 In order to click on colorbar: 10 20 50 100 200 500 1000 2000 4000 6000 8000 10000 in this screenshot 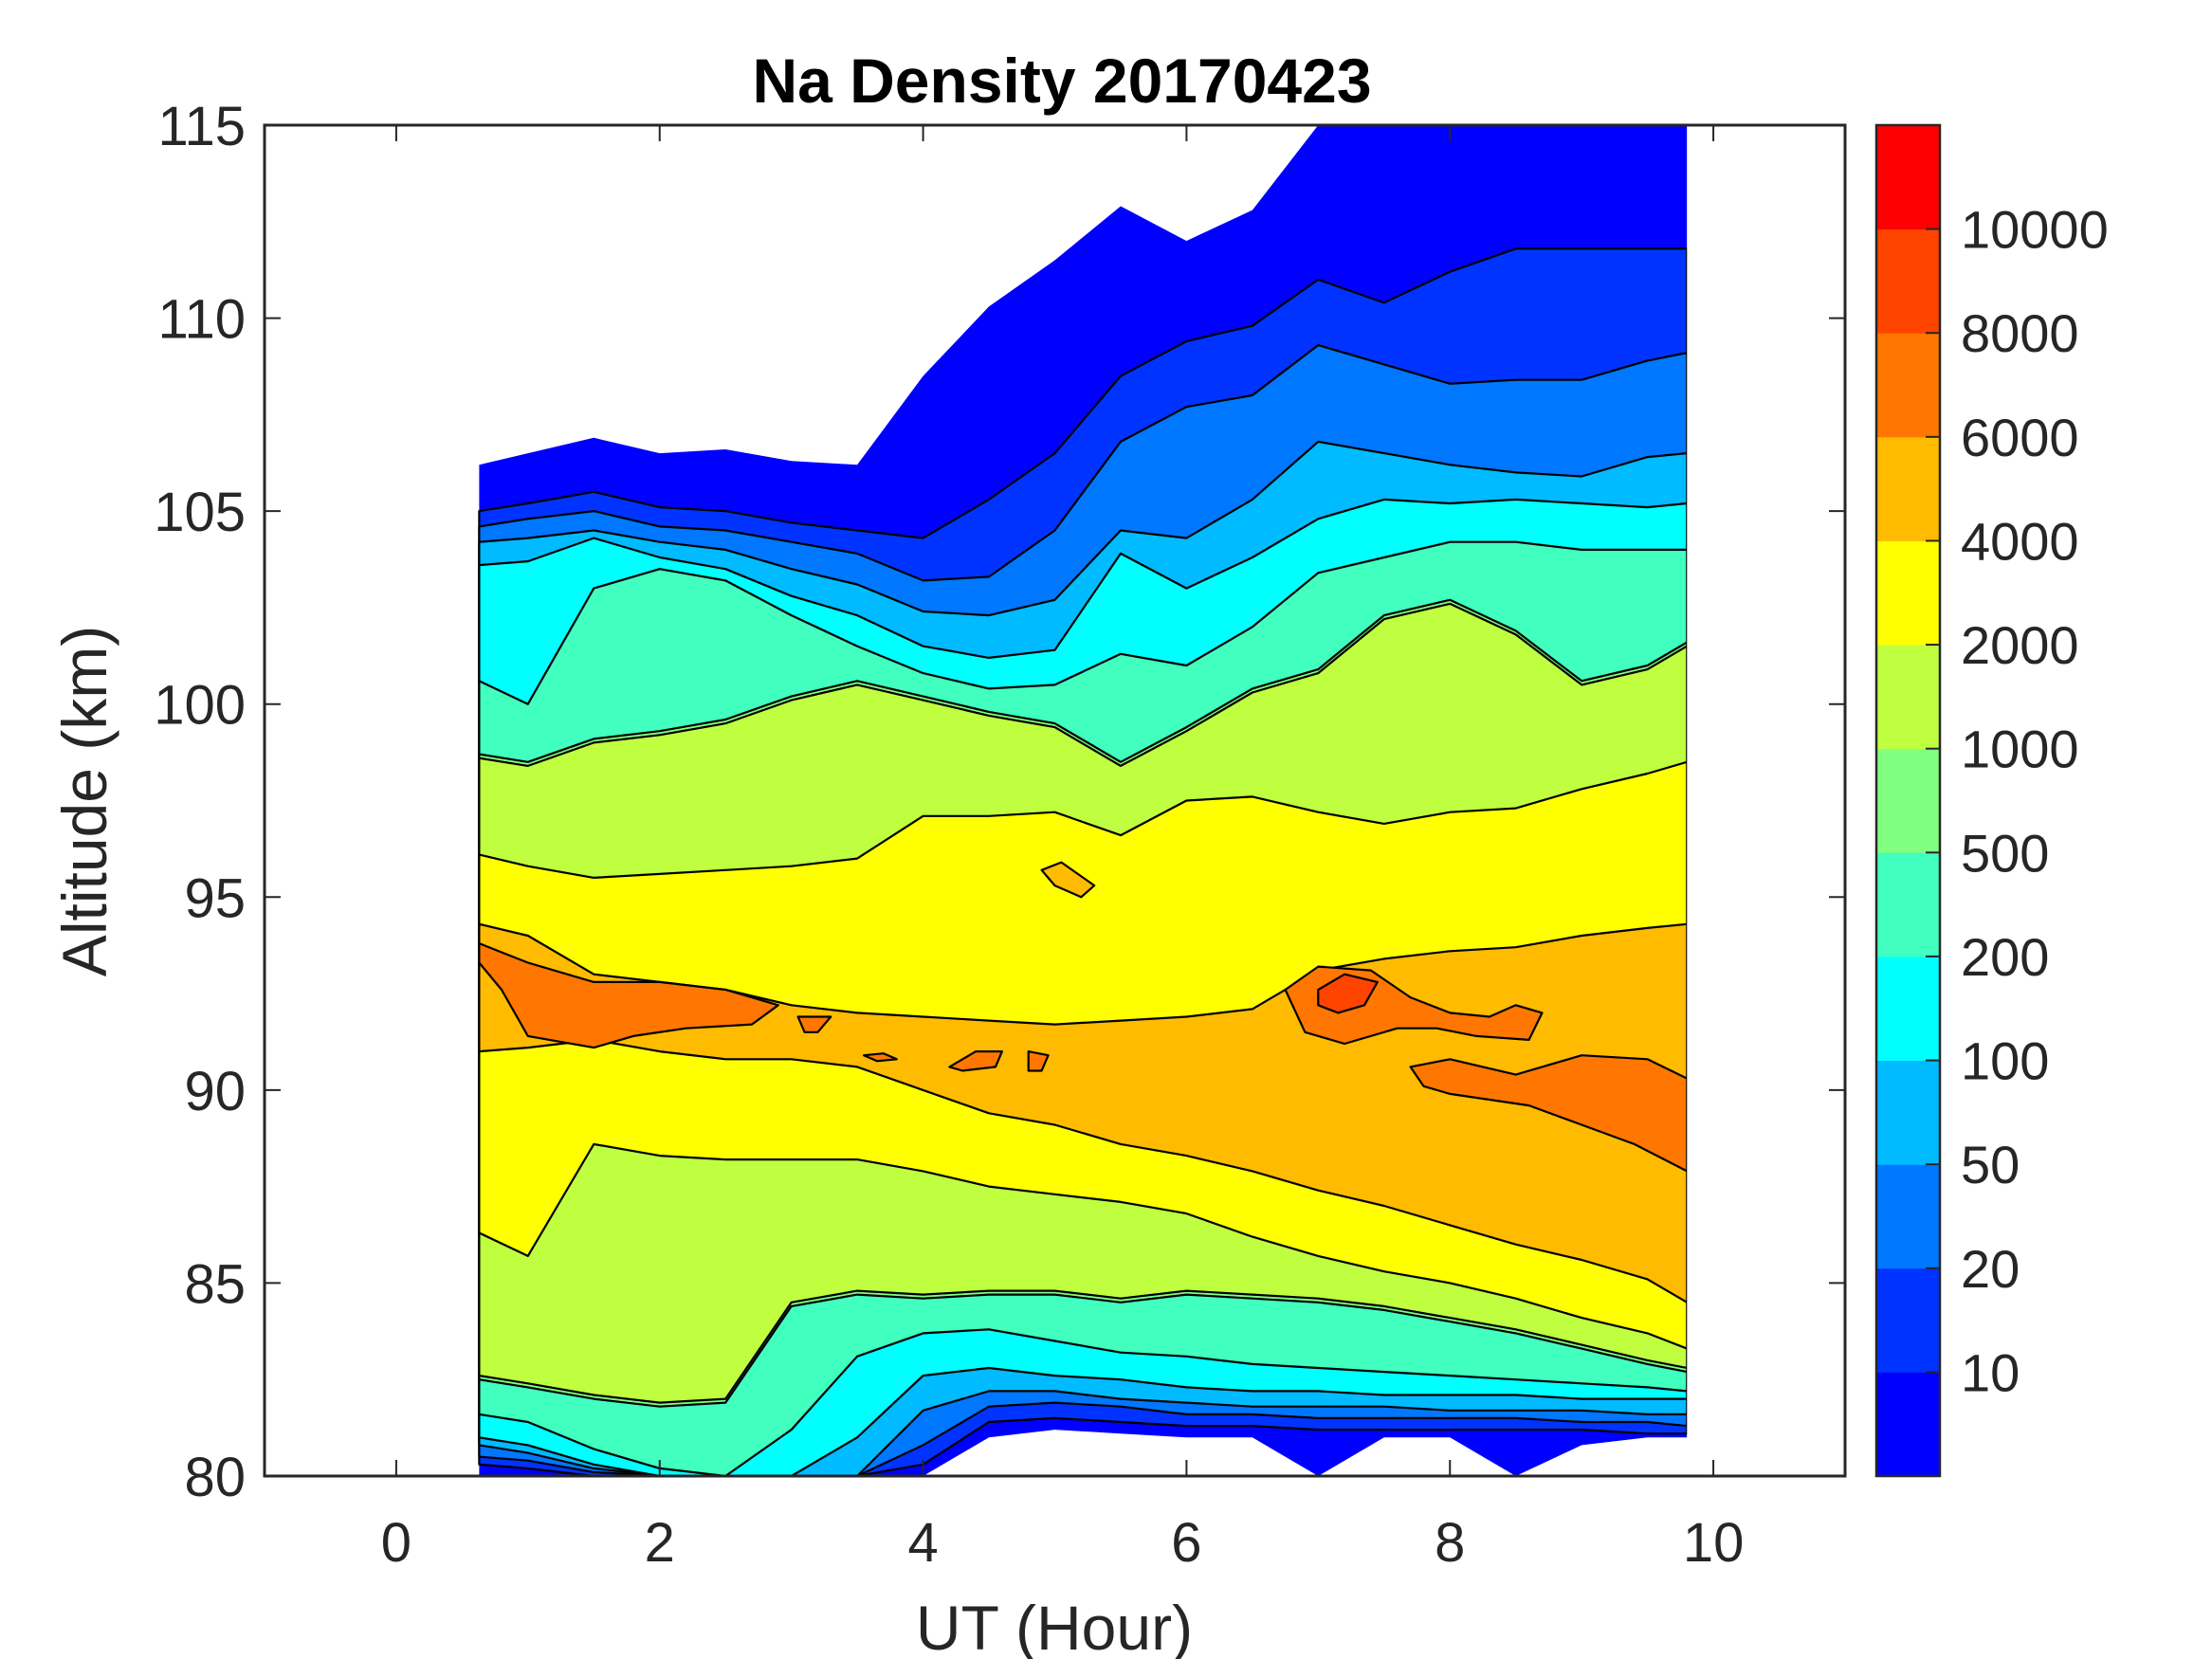, I will do `click(1991, 800)`.